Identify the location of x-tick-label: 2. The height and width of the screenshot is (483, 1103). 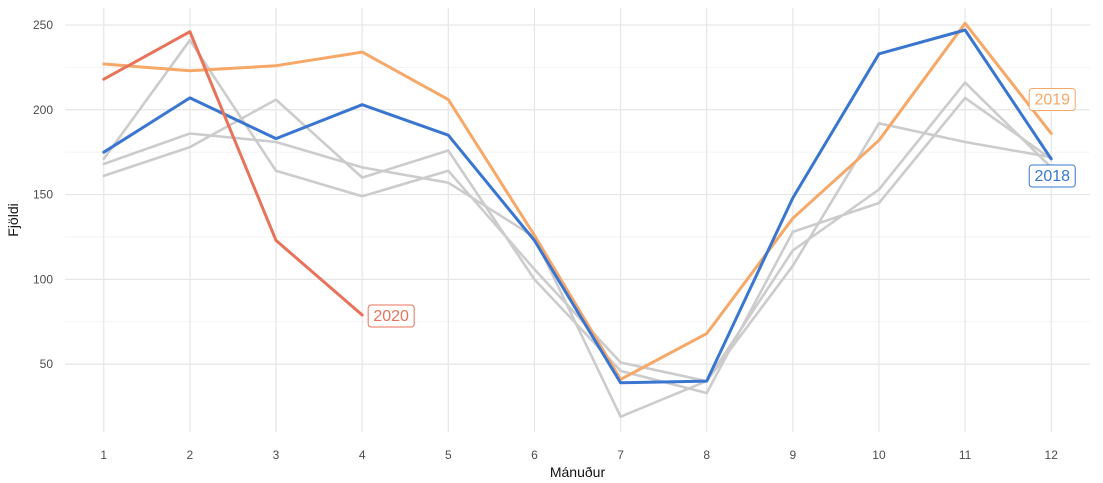
(190, 455).